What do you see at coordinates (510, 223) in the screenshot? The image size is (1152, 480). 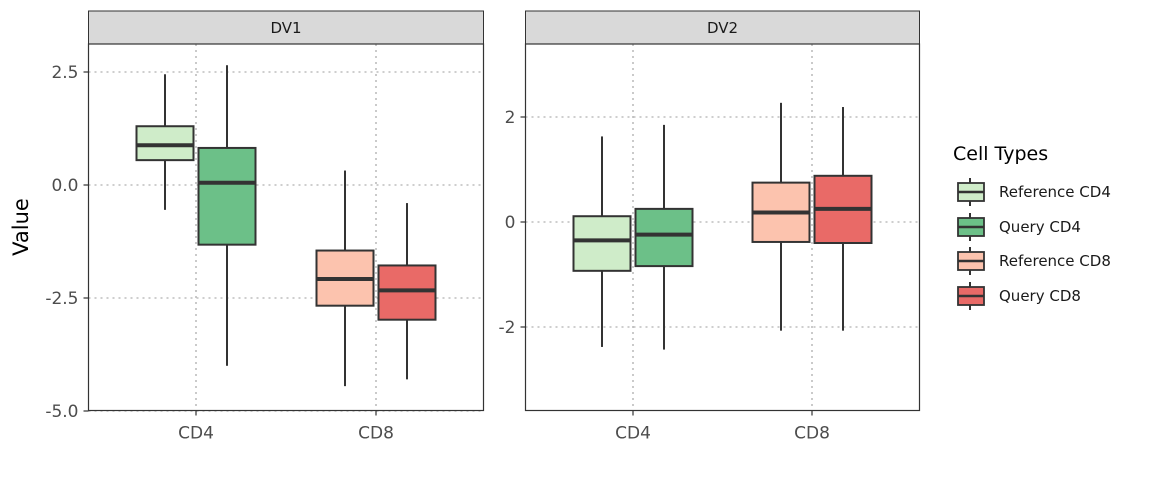 I see `y-tick-label: 0` at bounding box center [510, 223].